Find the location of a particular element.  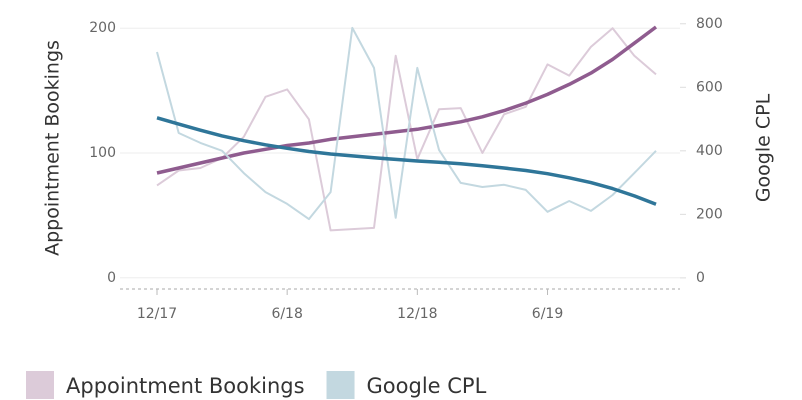

y-tick-label: 100 is located at coordinates (102, 153).